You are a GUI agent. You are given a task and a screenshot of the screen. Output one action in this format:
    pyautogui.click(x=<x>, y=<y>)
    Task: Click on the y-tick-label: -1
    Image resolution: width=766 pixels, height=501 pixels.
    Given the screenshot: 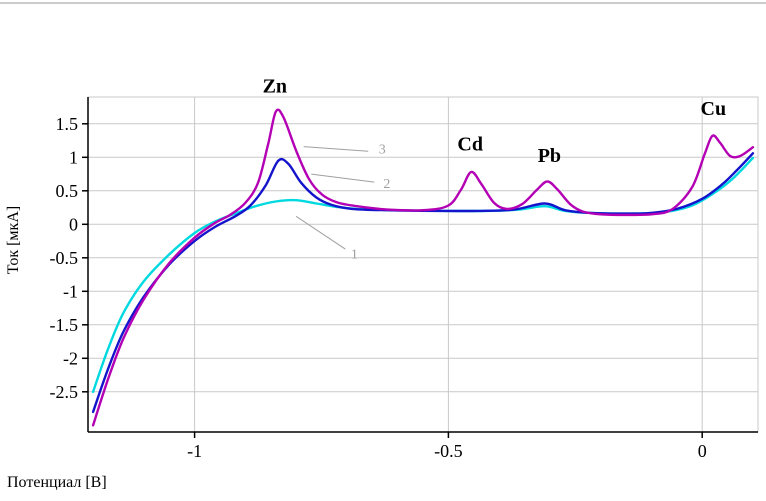 What is the action you would take?
    pyautogui.click(x=70, y=291)
    